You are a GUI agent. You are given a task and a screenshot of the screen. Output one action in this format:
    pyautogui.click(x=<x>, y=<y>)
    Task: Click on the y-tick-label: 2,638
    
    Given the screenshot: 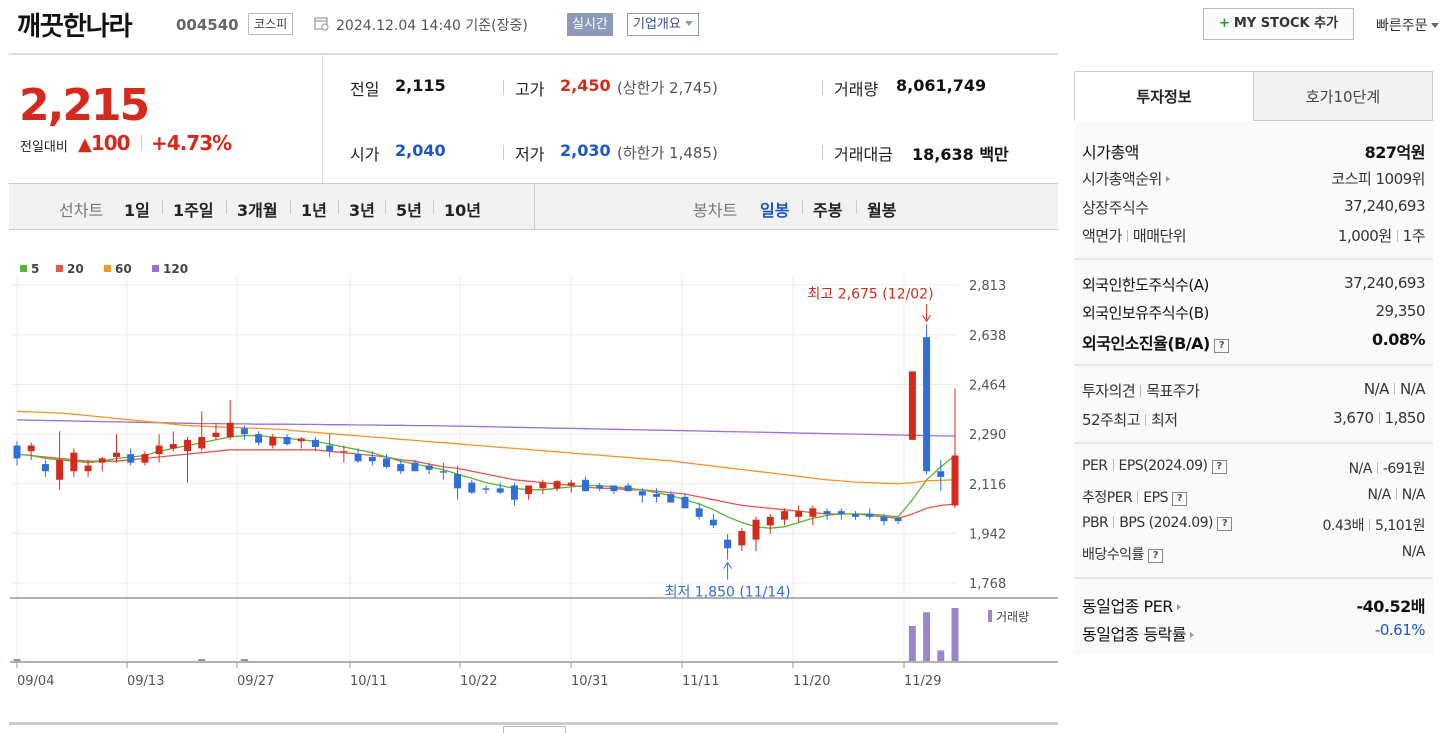 What is the action you would take?
    pyautogui.click(x=987, y=336)
    